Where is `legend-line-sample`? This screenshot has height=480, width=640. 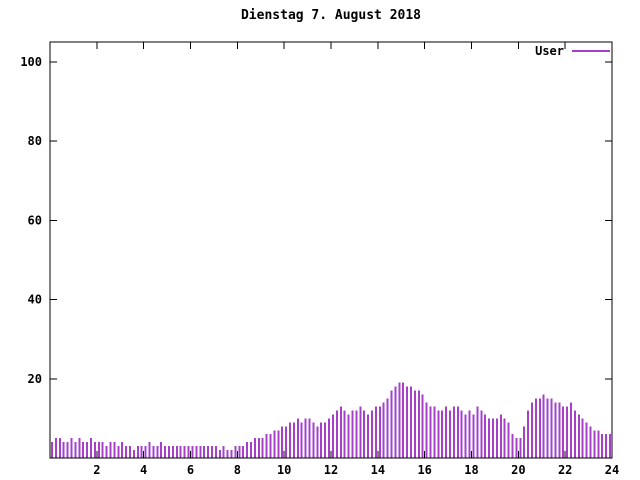 legend-line-sample is located at coordinates (591, 51).